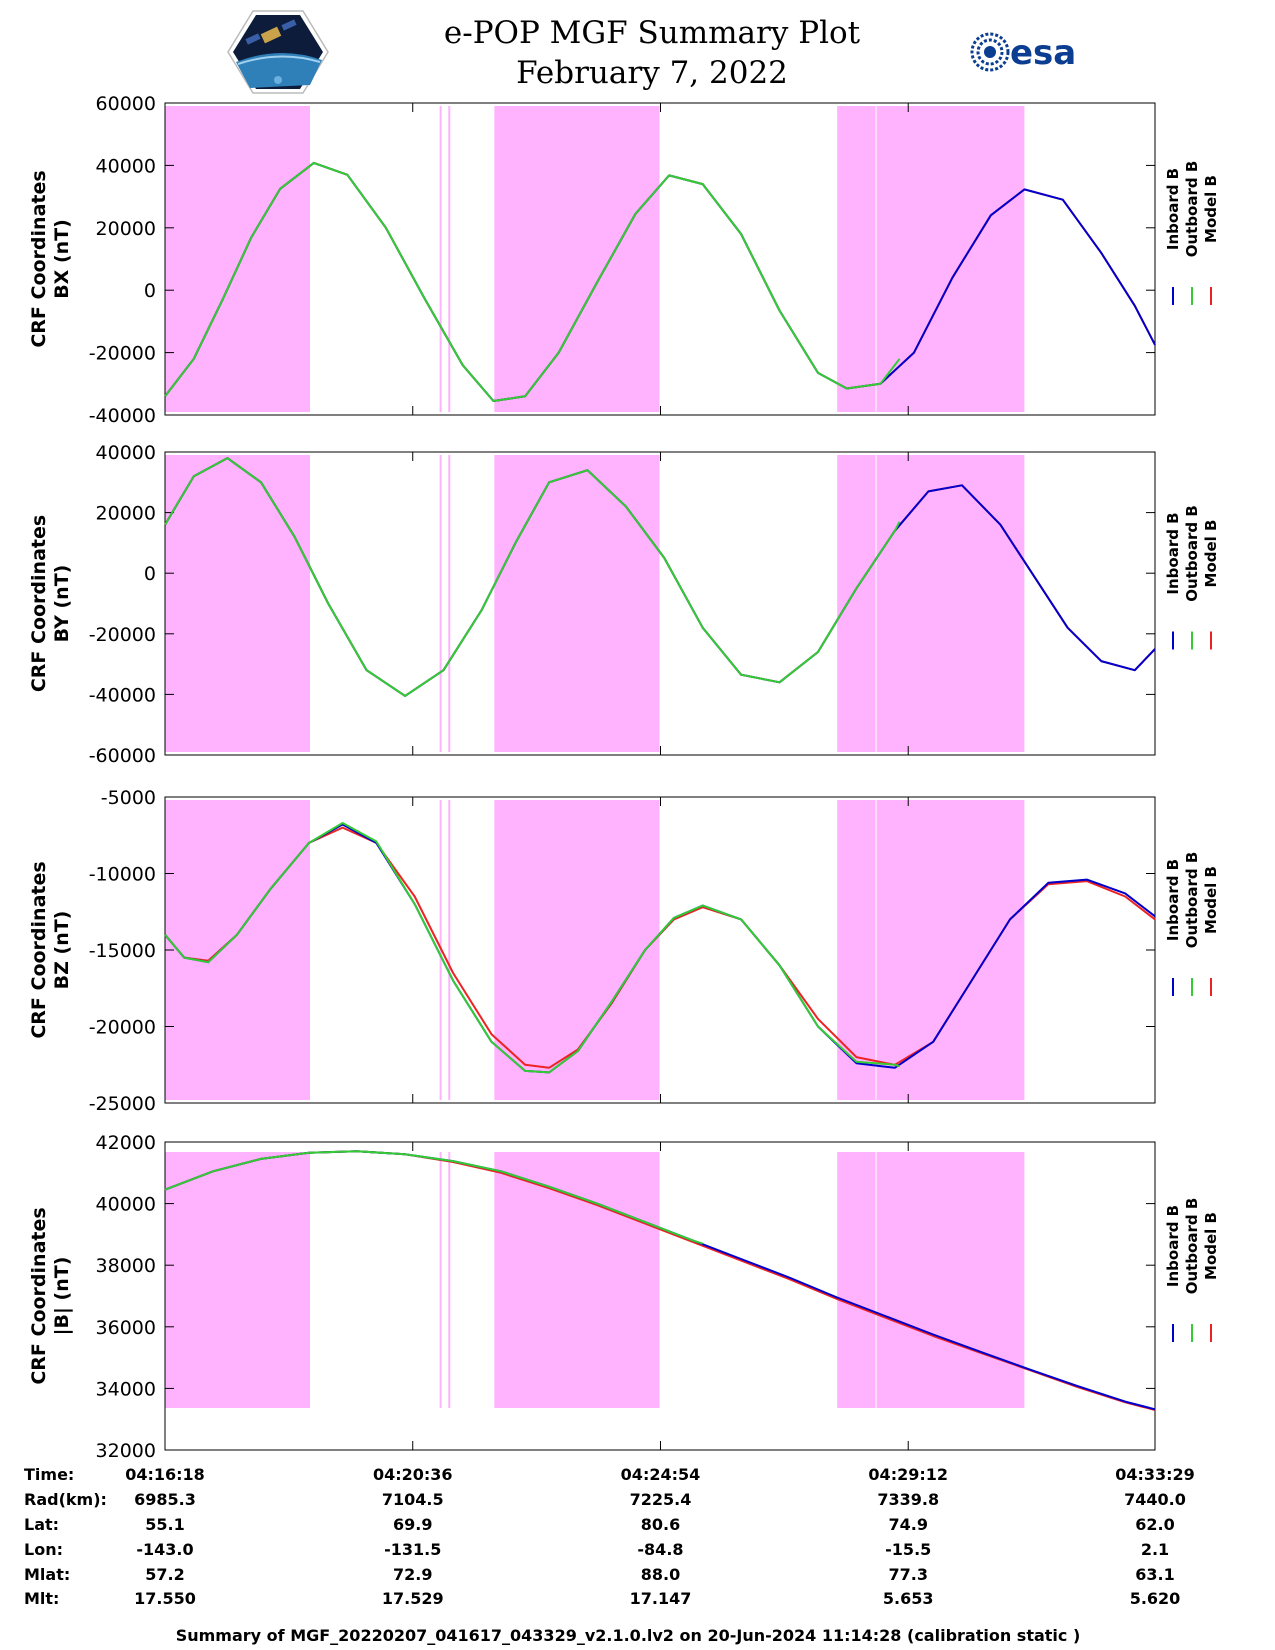 This screenshot has width=1275, height=1650. Describe the element at coordinates (43, 1549) in the screenshot. I see `info-row-label: Lon:` at that location.